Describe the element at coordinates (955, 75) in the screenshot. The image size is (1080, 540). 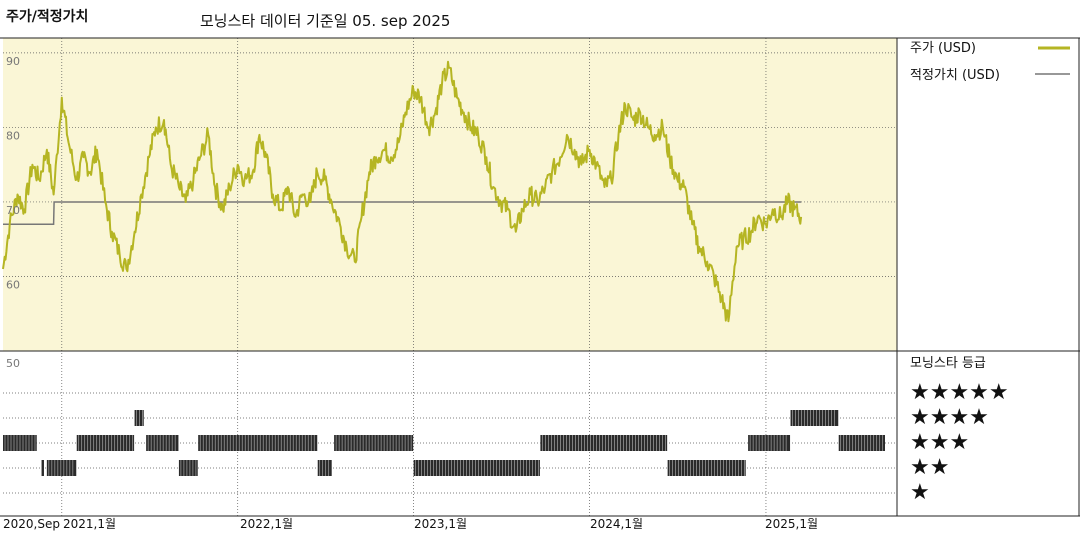
I see `legend-fair-label: 적정가치 (USD)` at that location.